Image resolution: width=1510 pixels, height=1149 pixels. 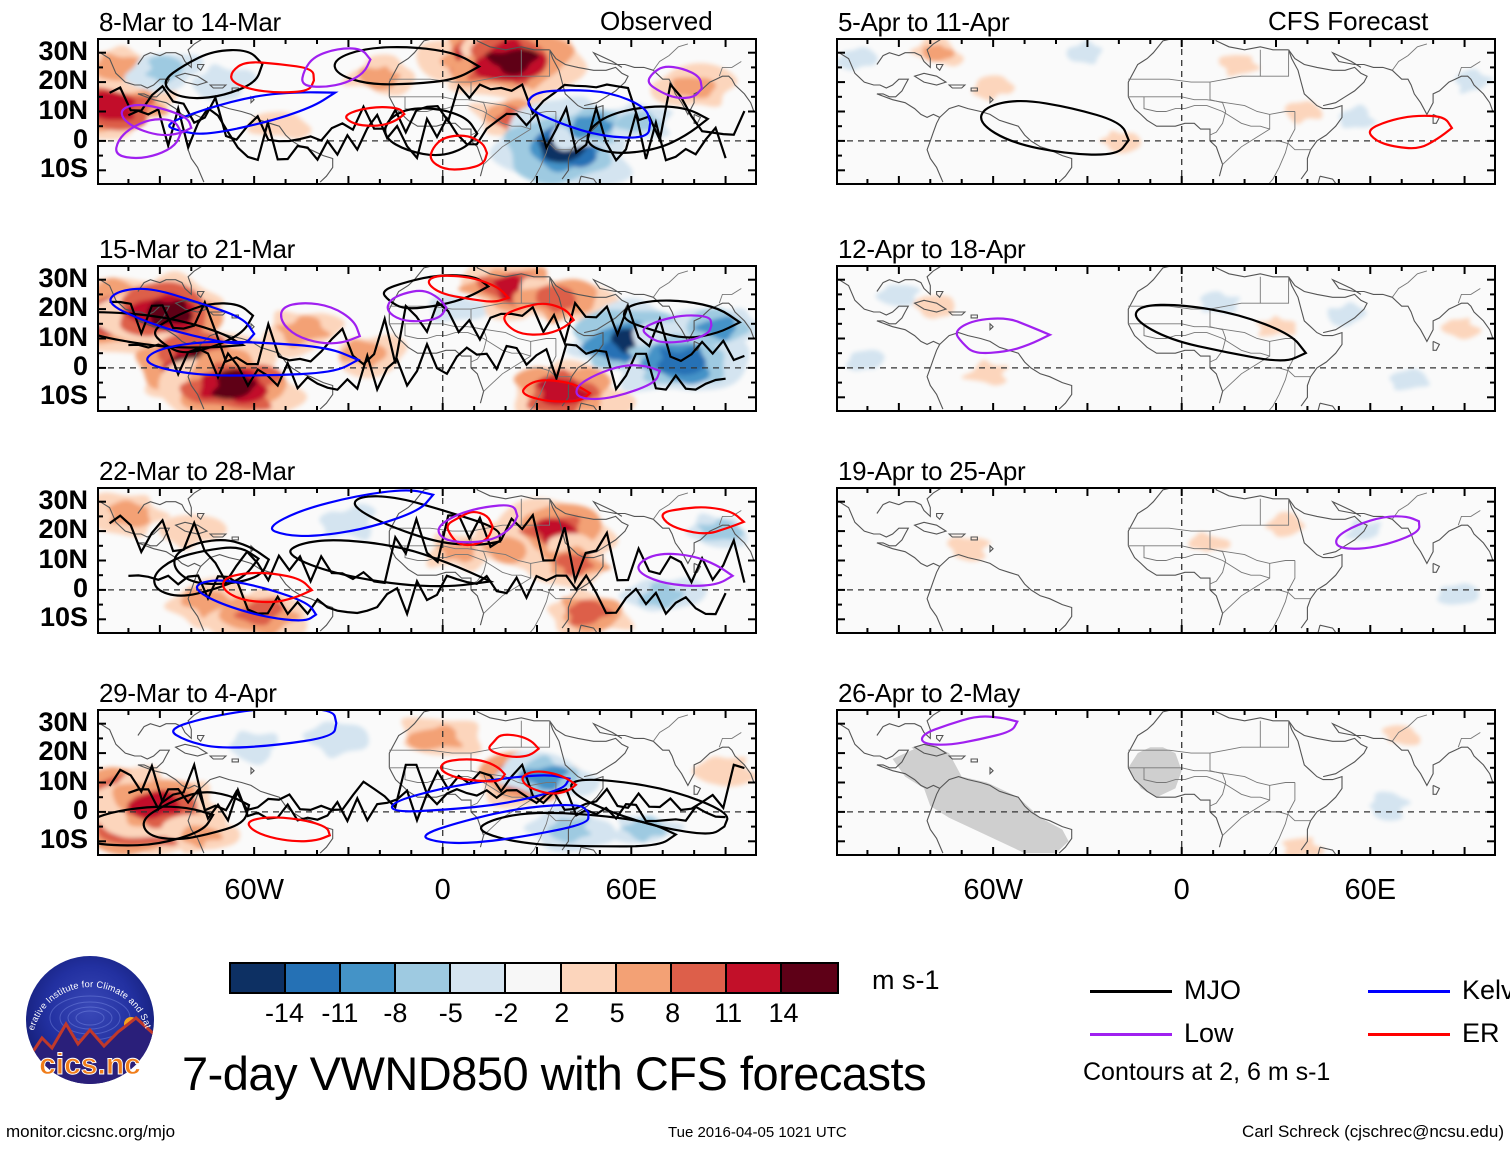 I want to click on colorbar, so click(x=534, y=978).